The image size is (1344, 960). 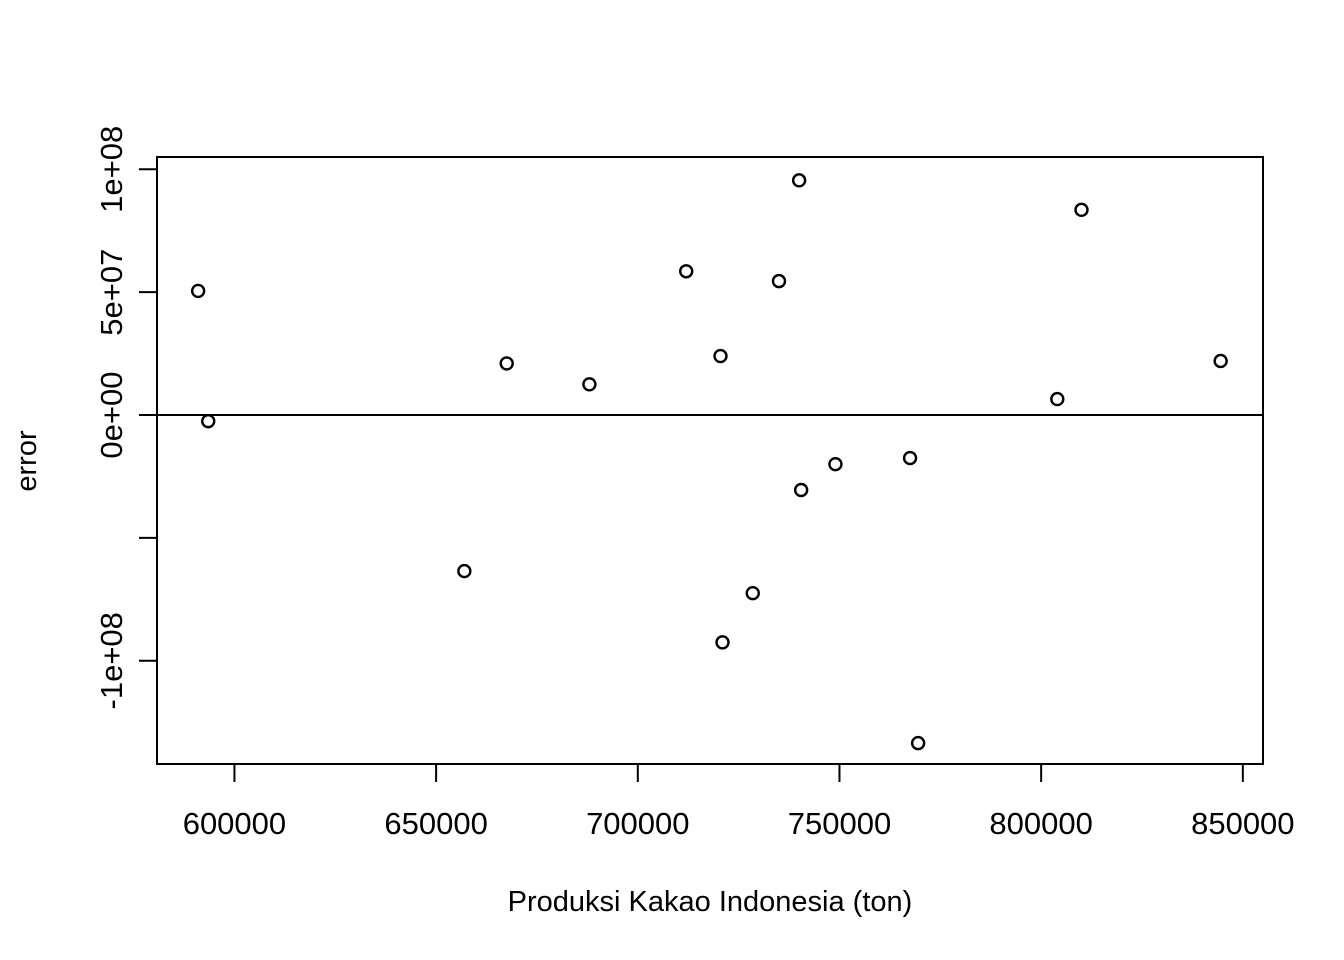 What do you see at coordinates (111, 169) in the screenshot?
I see `y-tick-label: 1e+08` at bounding box center [111, 169].